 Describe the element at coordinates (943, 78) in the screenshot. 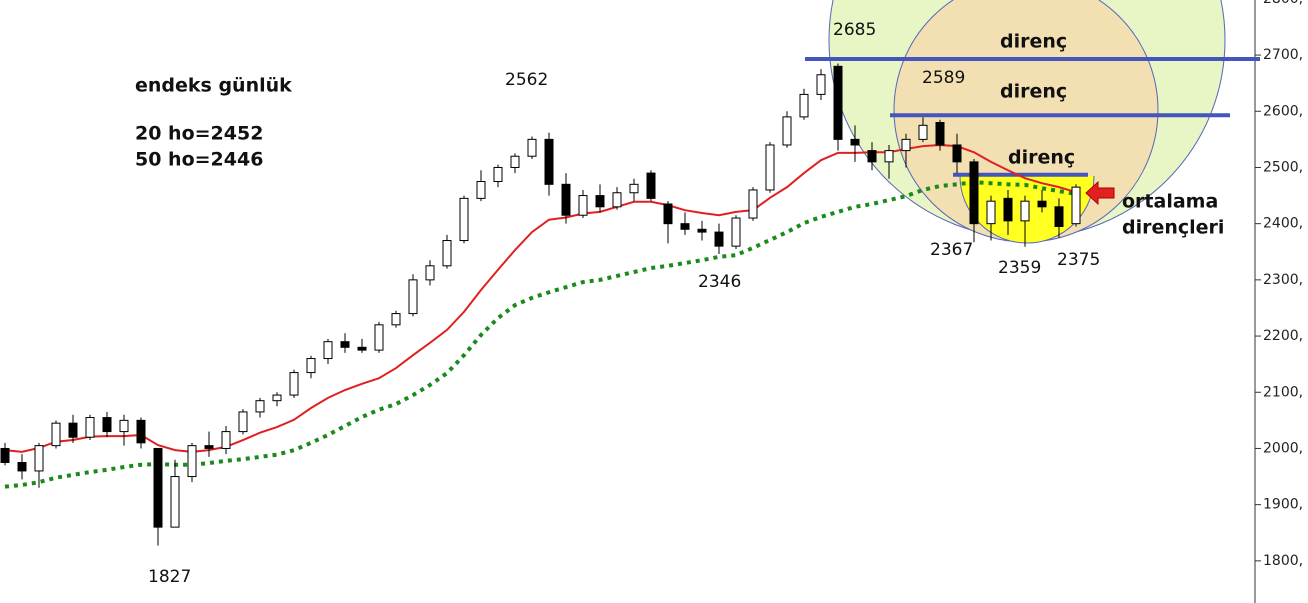

I see `value-label: 2589` at that location.